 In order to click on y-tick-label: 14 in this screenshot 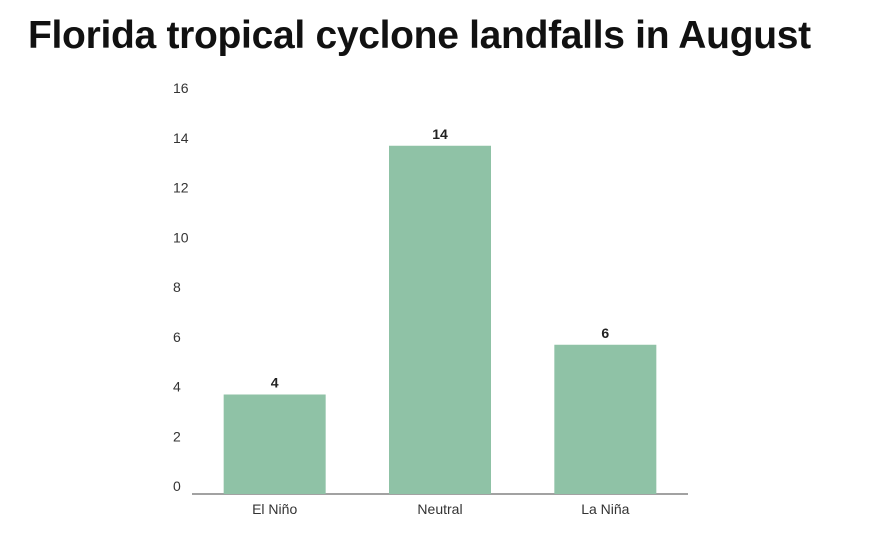, I will do `click(181, 138)`.